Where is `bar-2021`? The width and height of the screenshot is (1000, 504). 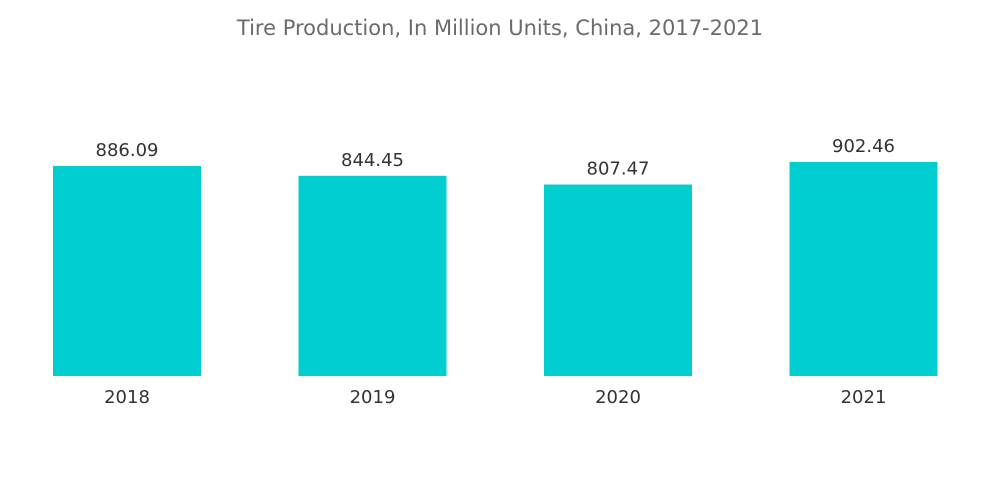
bar-2021 is located at coordinates (863, 269).